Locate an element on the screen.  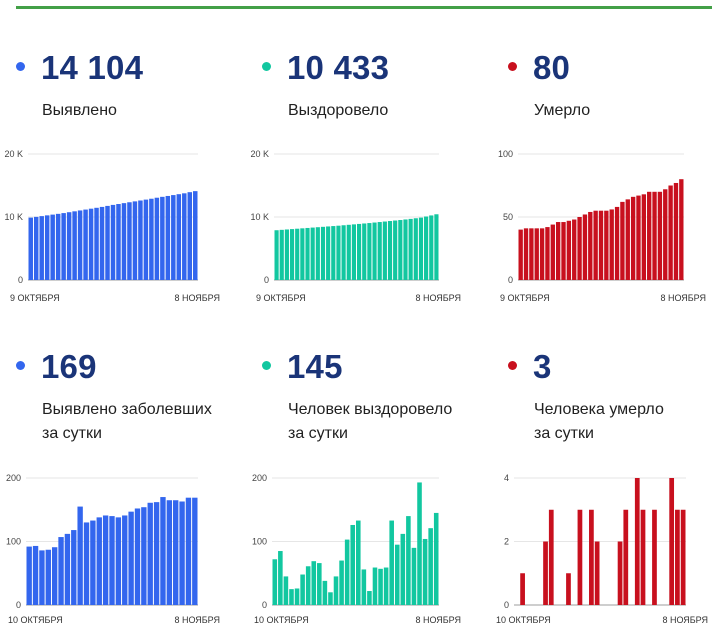
stat-label: Умерло is located at coordinates (562, 110).